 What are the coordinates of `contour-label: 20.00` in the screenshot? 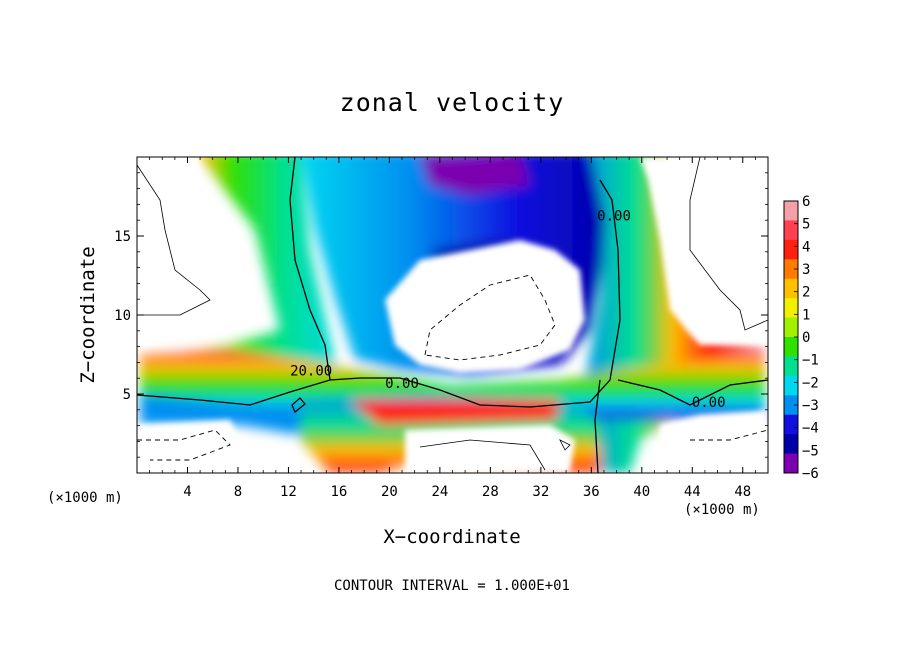 It's located at (311, 371).